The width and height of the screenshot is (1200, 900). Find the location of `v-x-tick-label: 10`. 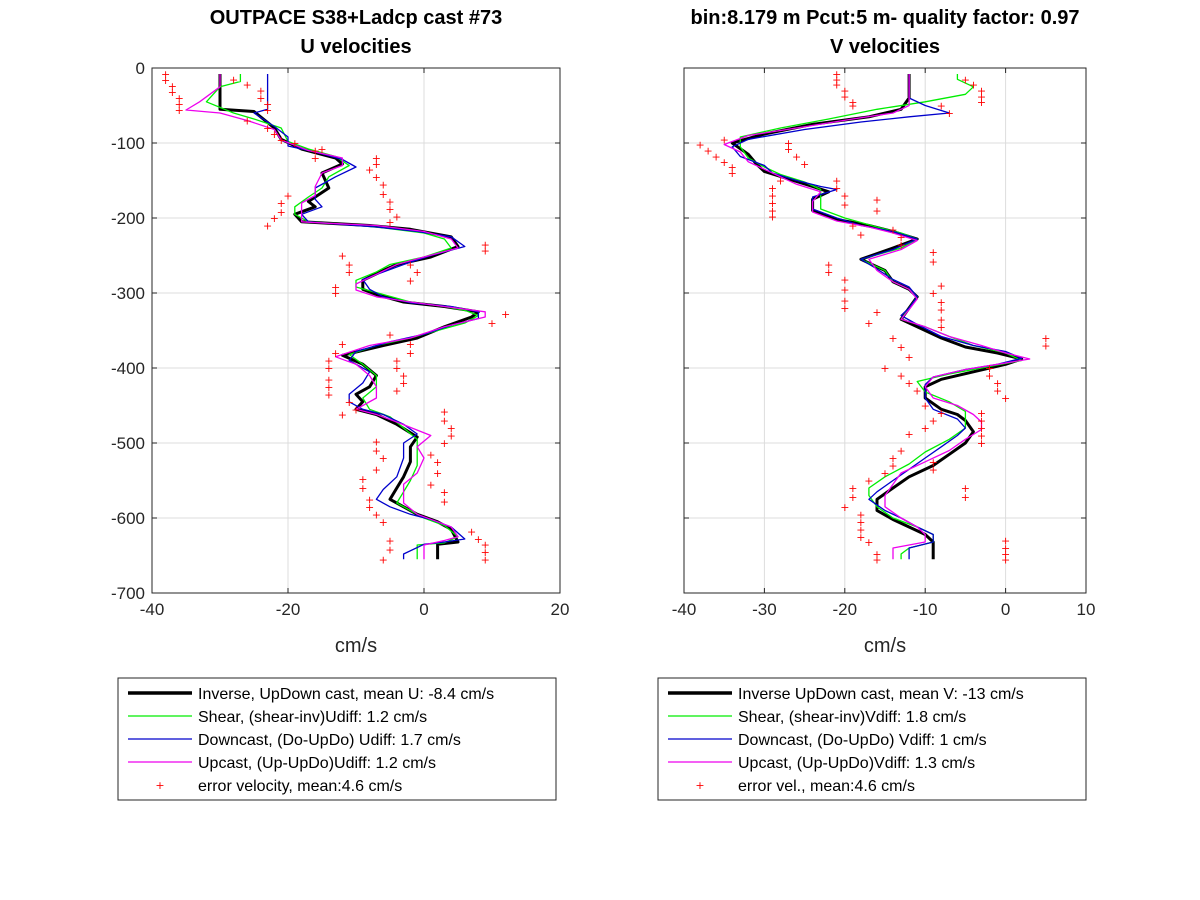

v-x-tick-label: 10 is located at coordinates (1086, 609).